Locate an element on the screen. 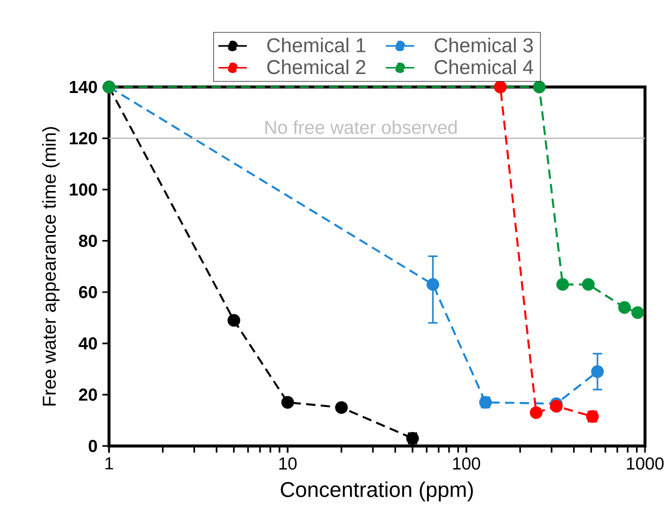 The height and width of the screenshot is (524, 671). x-tick-label: 100 is located at coordinates (466, 463).